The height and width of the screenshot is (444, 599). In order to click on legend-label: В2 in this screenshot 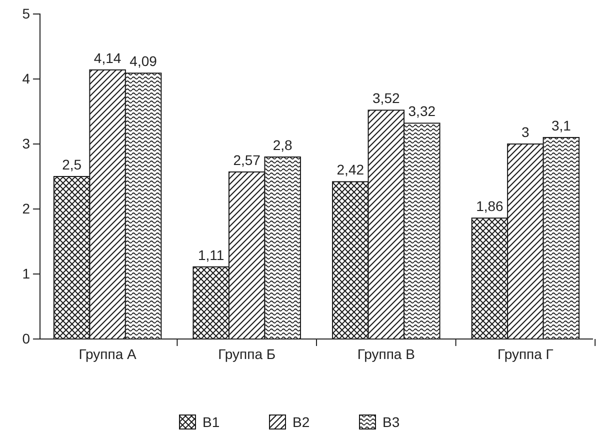, I will do `click(301, 422)`.